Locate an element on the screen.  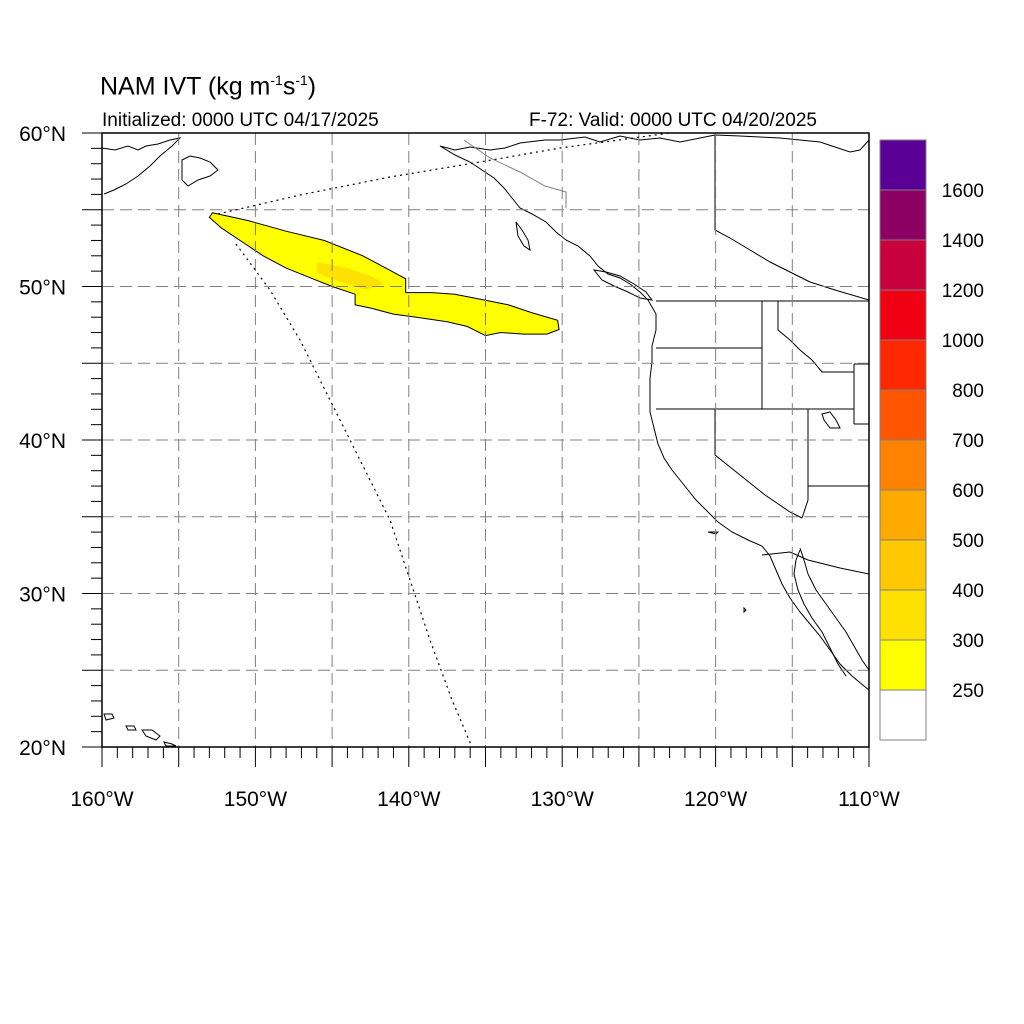
x-tick-label: 160°W is located at coordinates (101, 799).